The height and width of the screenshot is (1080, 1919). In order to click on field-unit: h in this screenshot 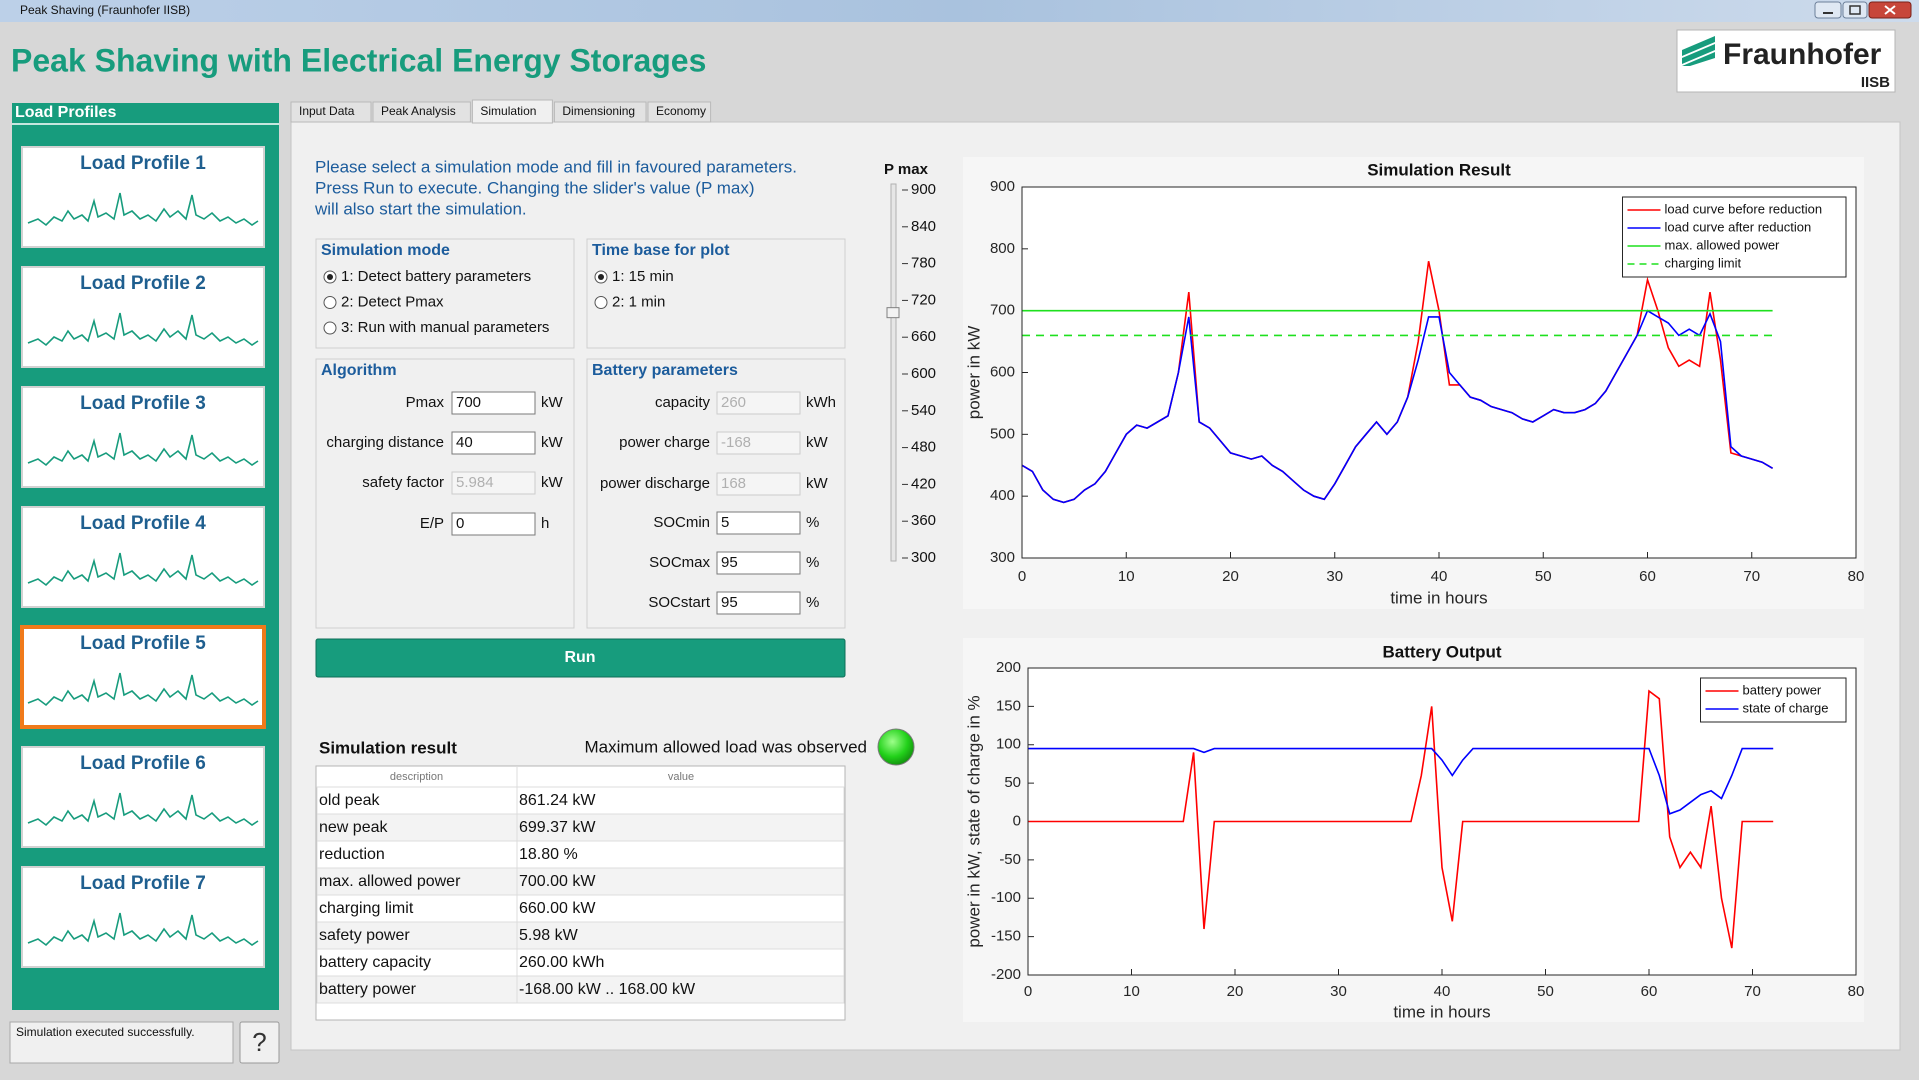, I will do `click(545, 523)`.